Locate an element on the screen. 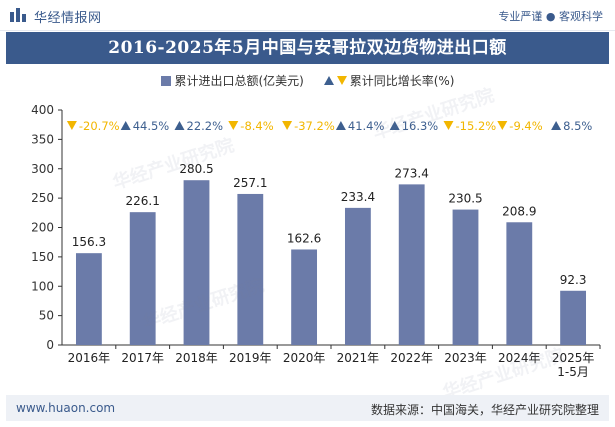 This screenshot has width=615, height=427. legend-bar-swatch-icon is located at coordinates (165, 81).